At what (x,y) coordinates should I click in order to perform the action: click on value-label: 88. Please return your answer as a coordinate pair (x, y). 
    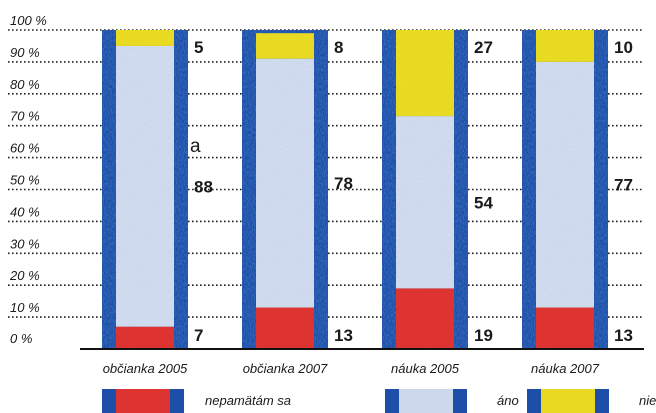
    Looking at the image, I should click on (203, 186).